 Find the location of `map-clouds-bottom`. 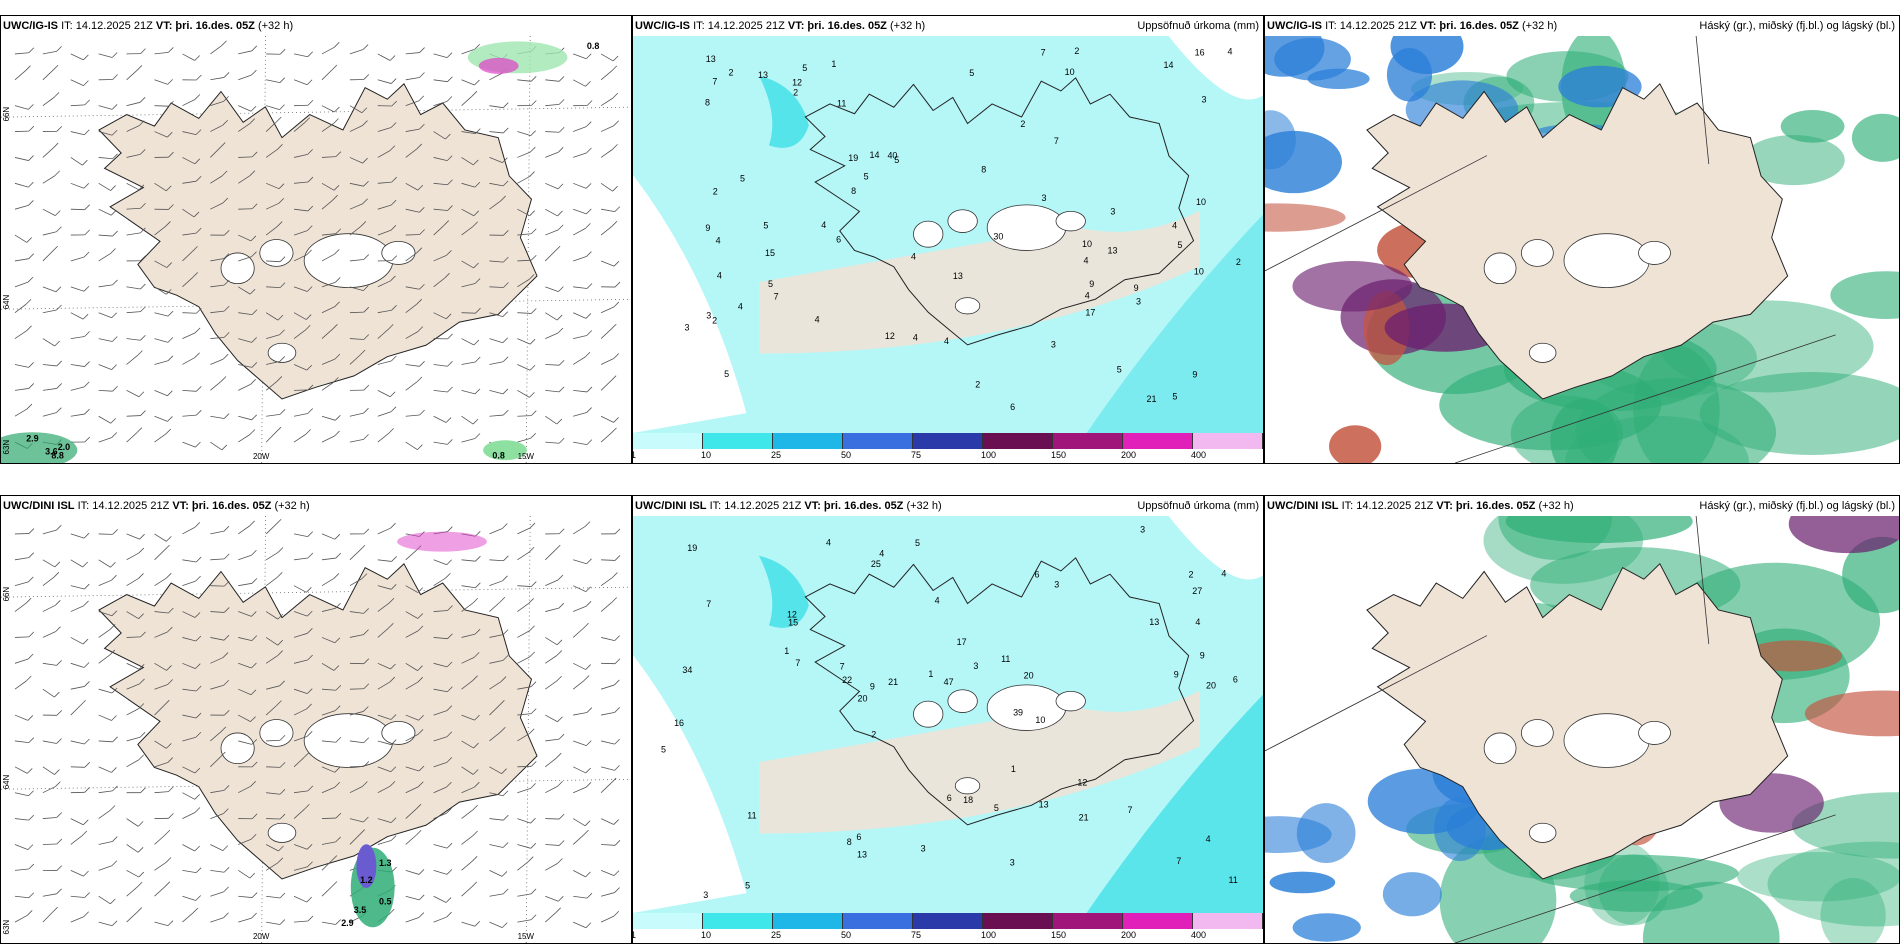

map-clouds-bottom is located at coordinates (1582, 729).